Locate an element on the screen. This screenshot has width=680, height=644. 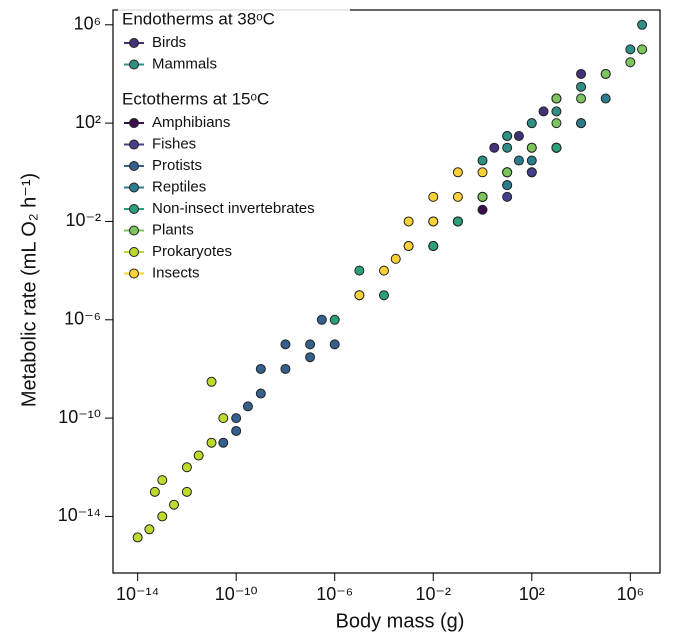
legend-label: Non-insect invertebrates is located at coordinates (233, 208).